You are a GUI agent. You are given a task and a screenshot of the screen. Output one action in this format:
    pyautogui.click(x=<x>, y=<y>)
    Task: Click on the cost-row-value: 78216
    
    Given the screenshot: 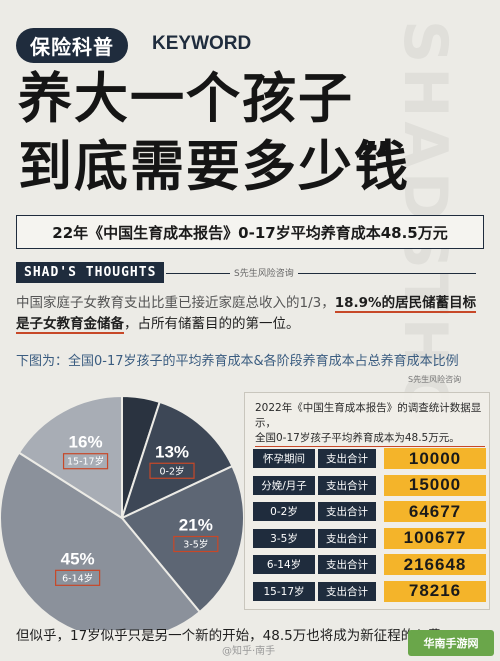 What is the action you would take?
    pyautogui.click(x=435, y=591)
    